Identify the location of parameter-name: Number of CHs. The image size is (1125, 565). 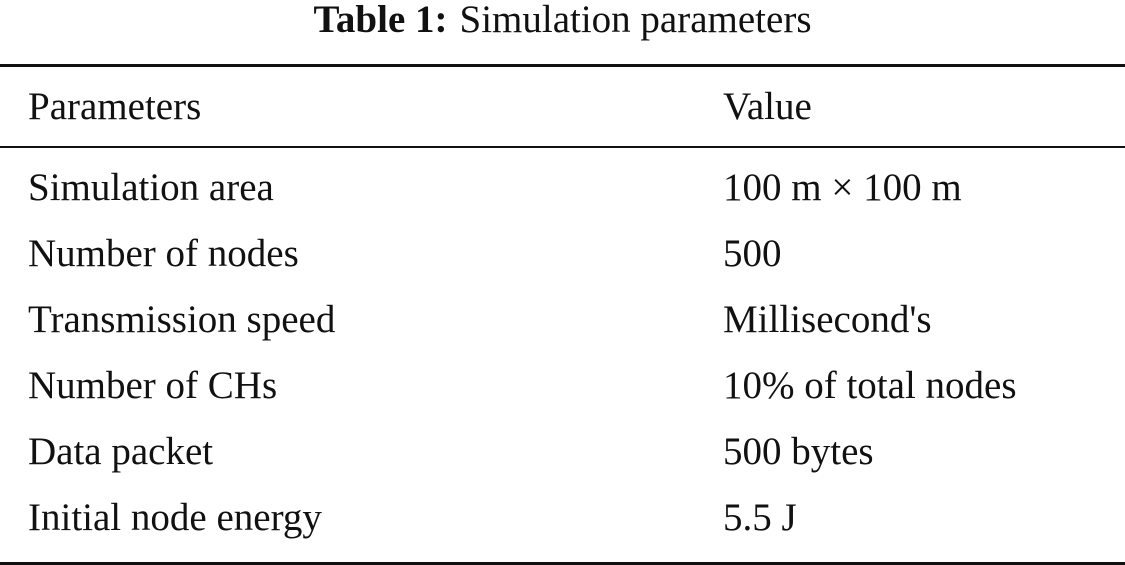
(153, 385).